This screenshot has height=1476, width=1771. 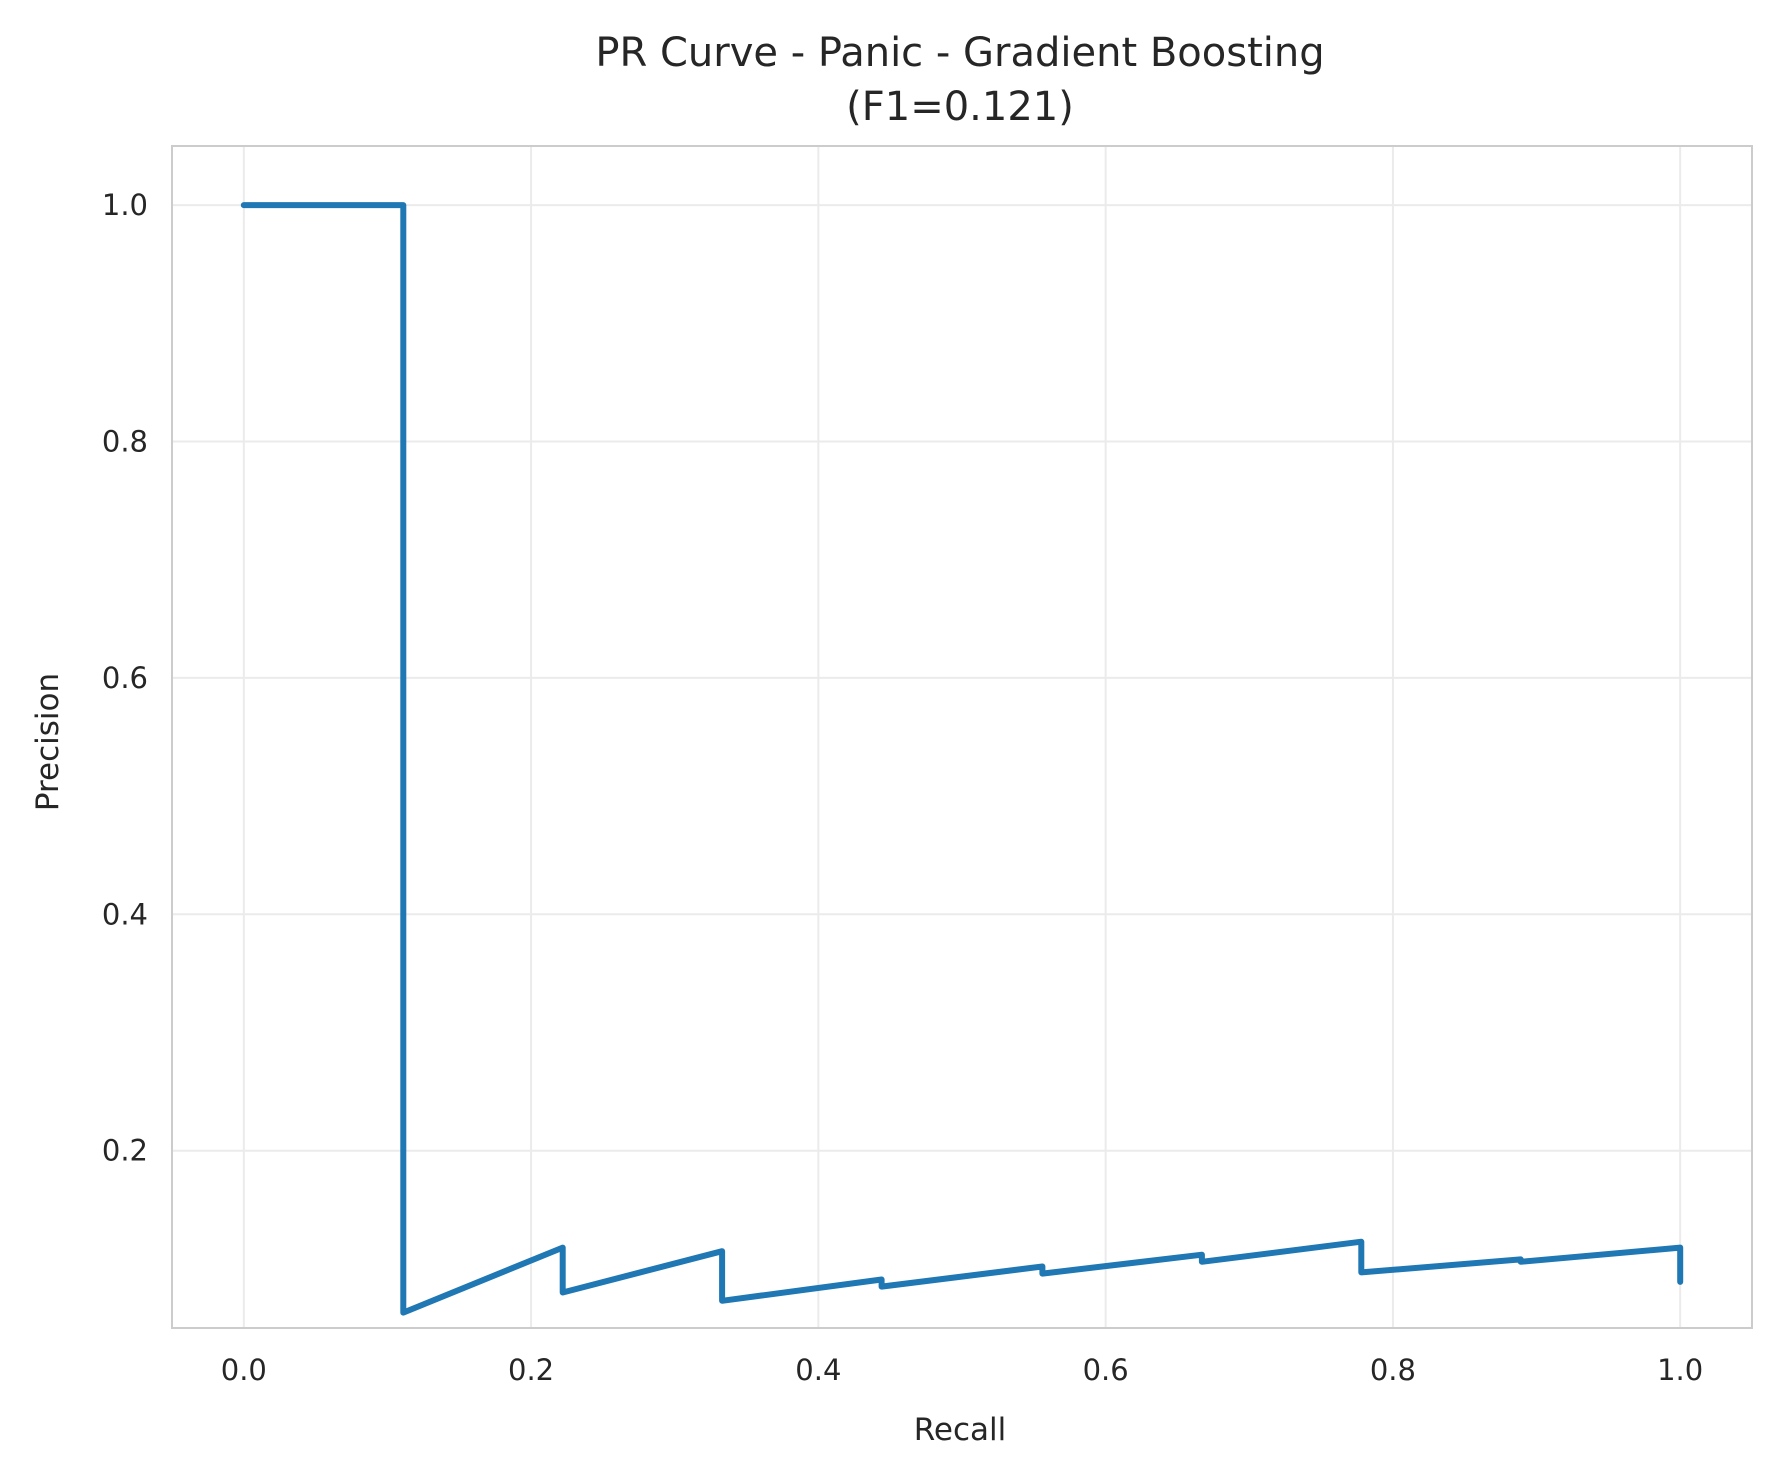 What do you see at coordinates (818, 1370) in the screenshot?
I see `x-tick-label: 0.4` at bounding box center [818, 1370].